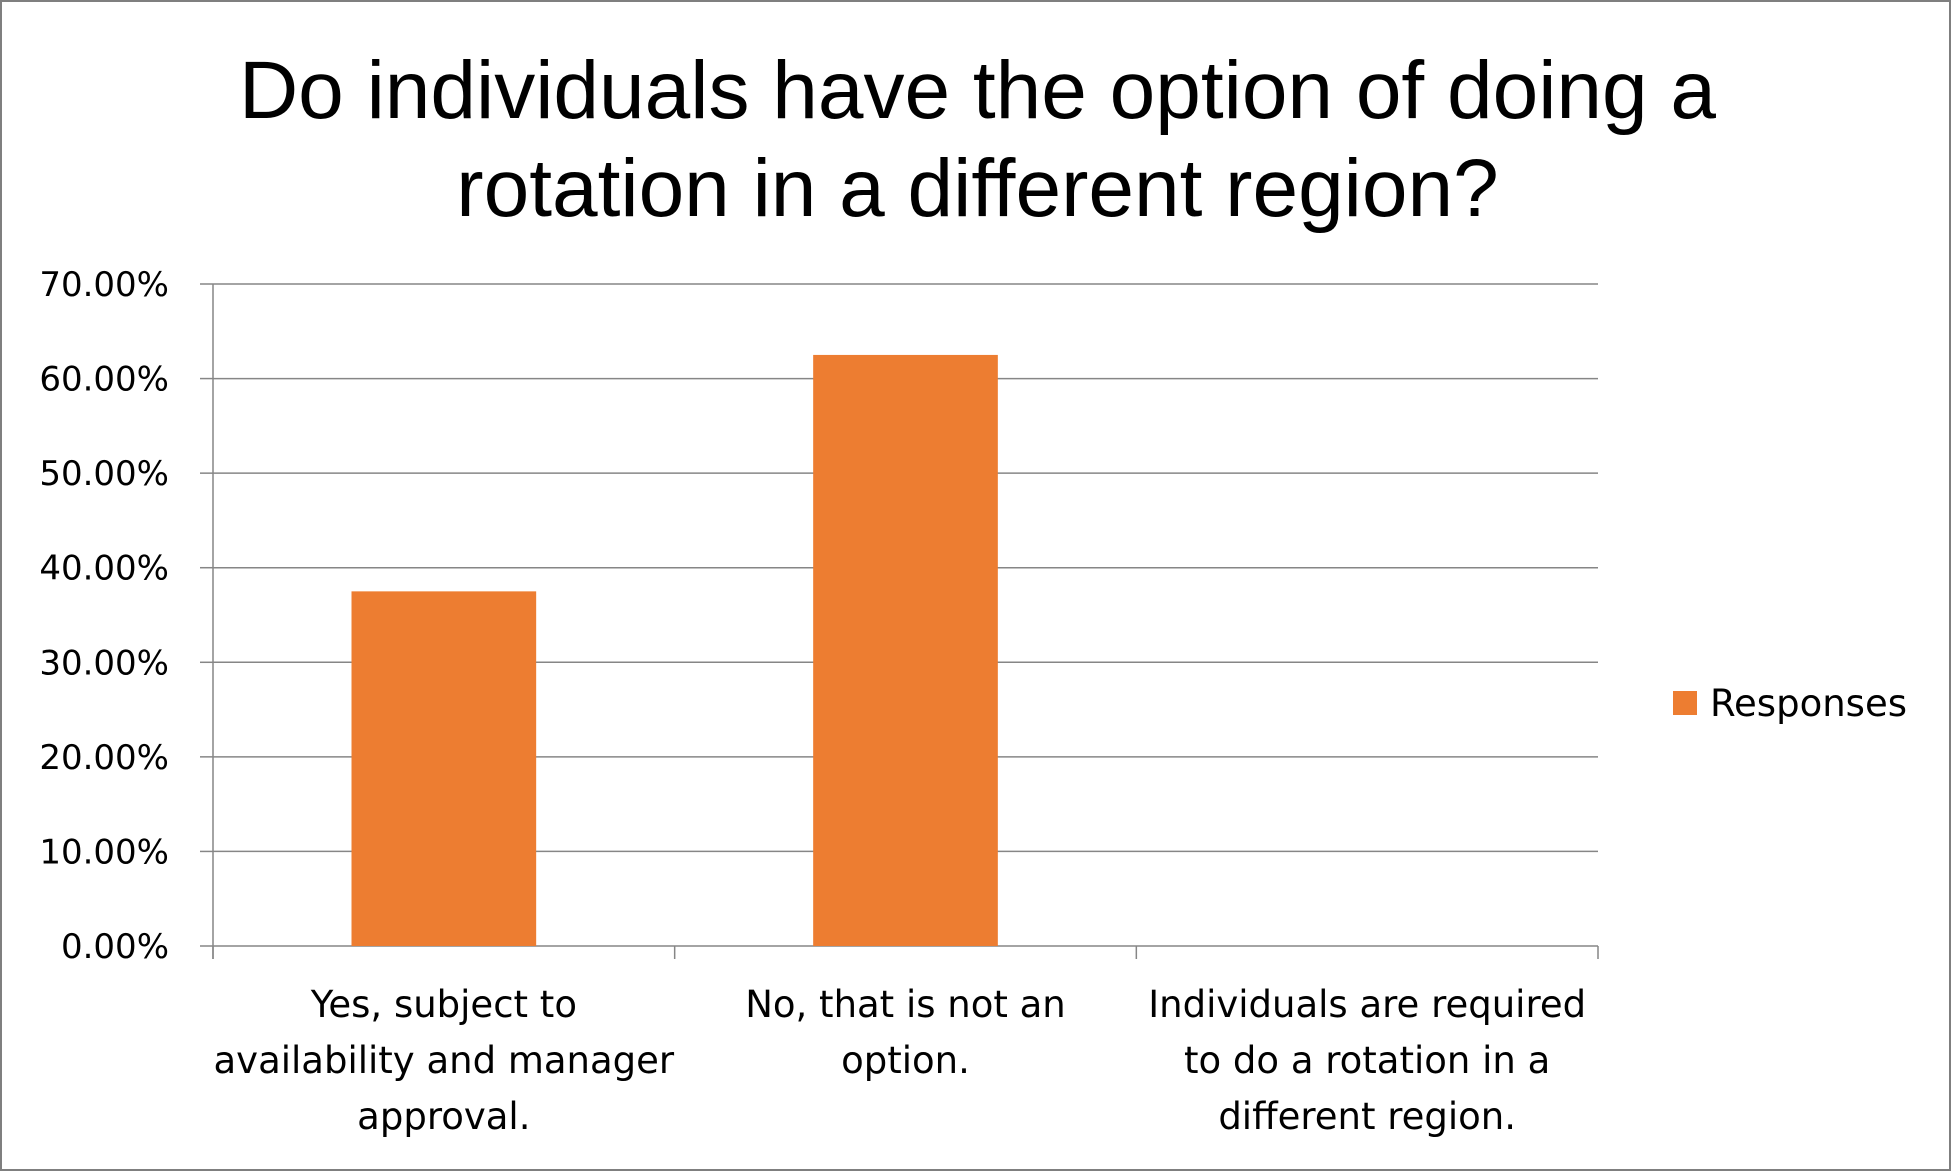 This screenshot has height=1173, width=1951. I want to click on y-tick-label: 30.00%, so click(104, 663).